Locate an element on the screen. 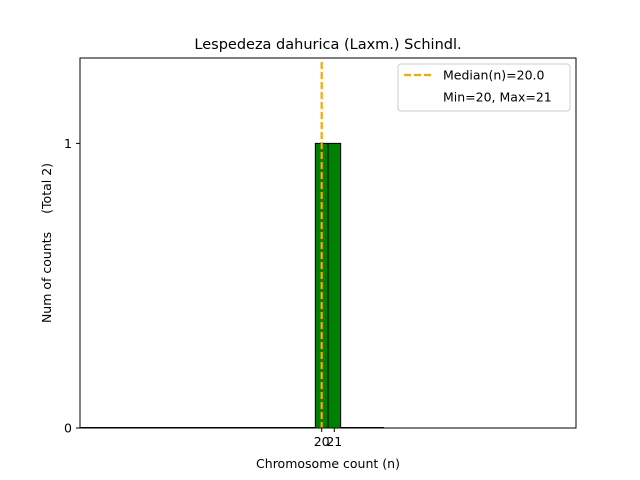 The height and width of the screenshot is (480, 640). y-axis-label: Num of counts (Total 2) is located at coordinates (46, 243).